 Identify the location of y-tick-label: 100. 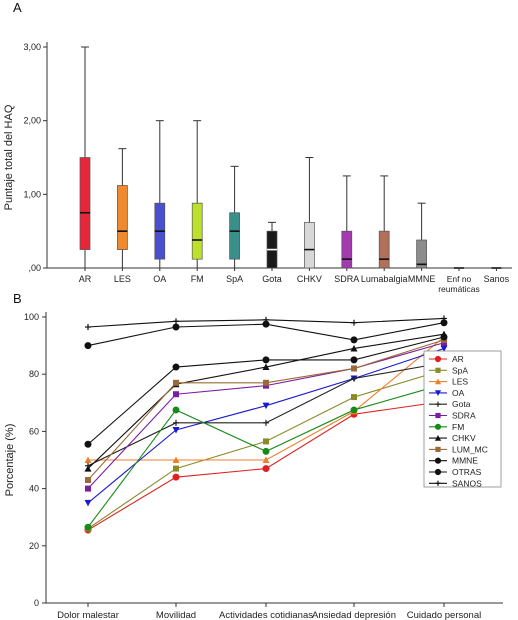
(31, 317).